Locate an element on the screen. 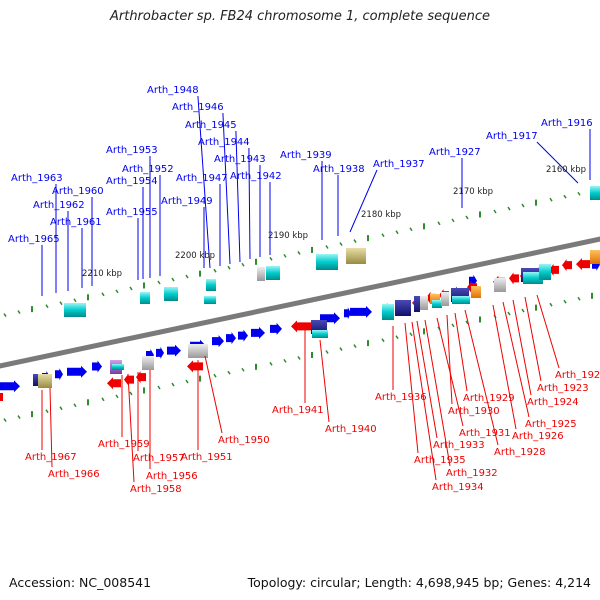 This screenshot has height=600, width=600. ruler-tick-label: 2160 kbp is located at coordinates (566, 170).